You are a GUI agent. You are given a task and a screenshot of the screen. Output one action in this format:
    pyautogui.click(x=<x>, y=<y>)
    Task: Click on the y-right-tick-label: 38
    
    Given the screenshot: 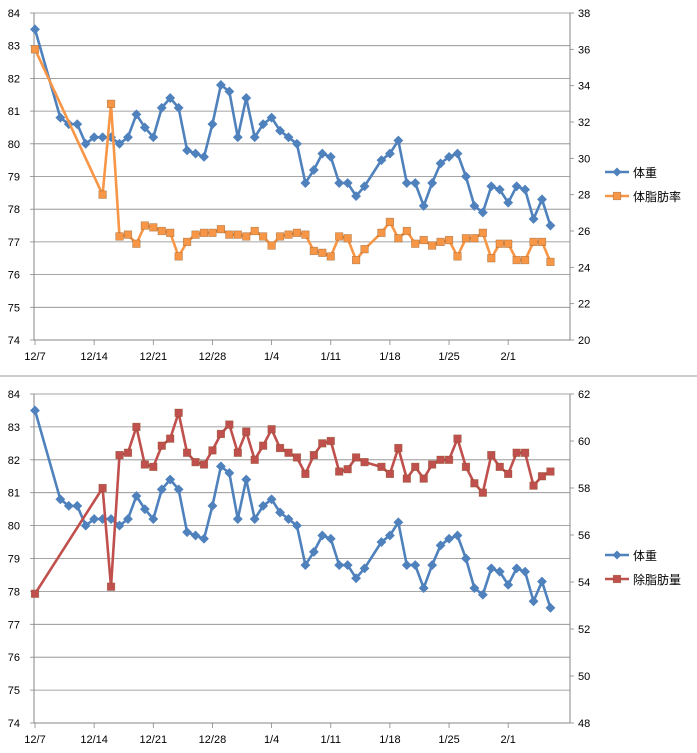 What is the action you would take?
    pyautogui.click(x=584, y=14)
    